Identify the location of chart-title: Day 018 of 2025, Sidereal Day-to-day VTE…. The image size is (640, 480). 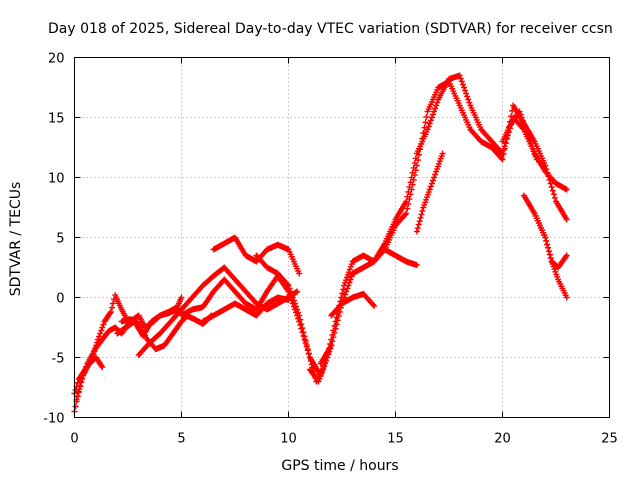
(330, 29).